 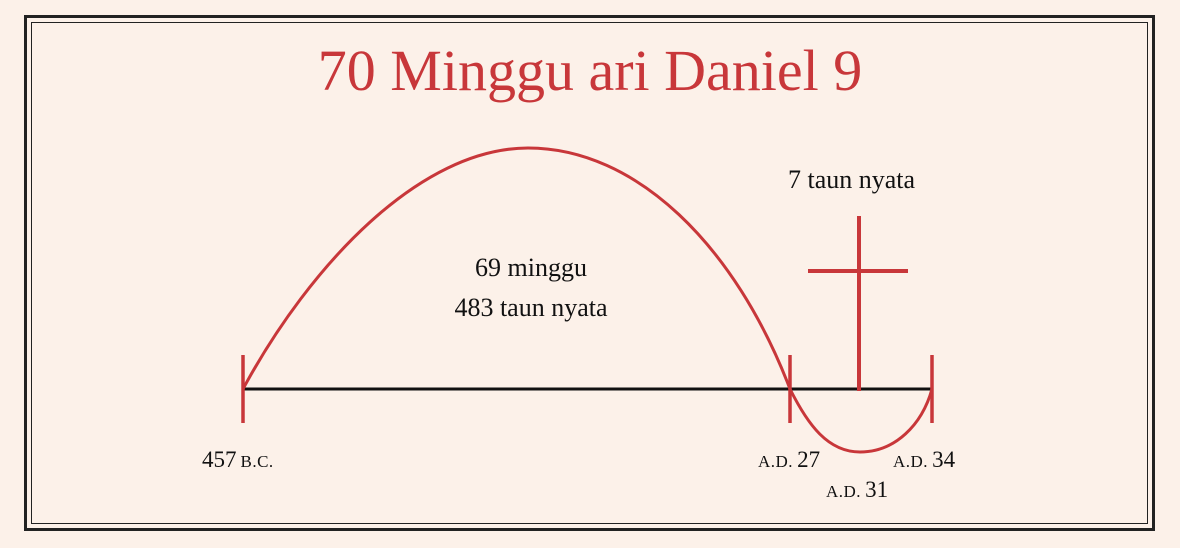 What do you see at coordinates (809, 459) in the screenshot?
I see `date-number: 27` at bounding box center [809, 459].